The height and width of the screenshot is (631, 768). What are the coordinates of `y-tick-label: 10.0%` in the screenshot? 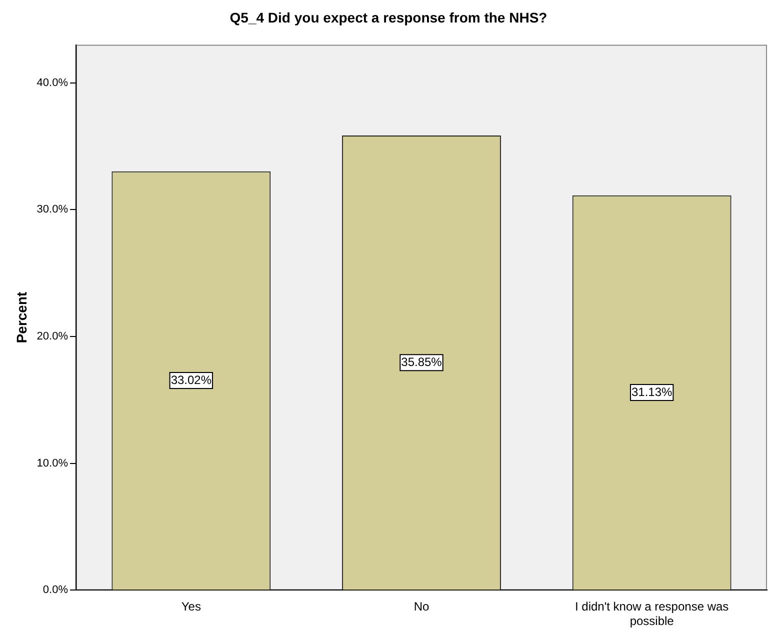 It's located at (52, 463).